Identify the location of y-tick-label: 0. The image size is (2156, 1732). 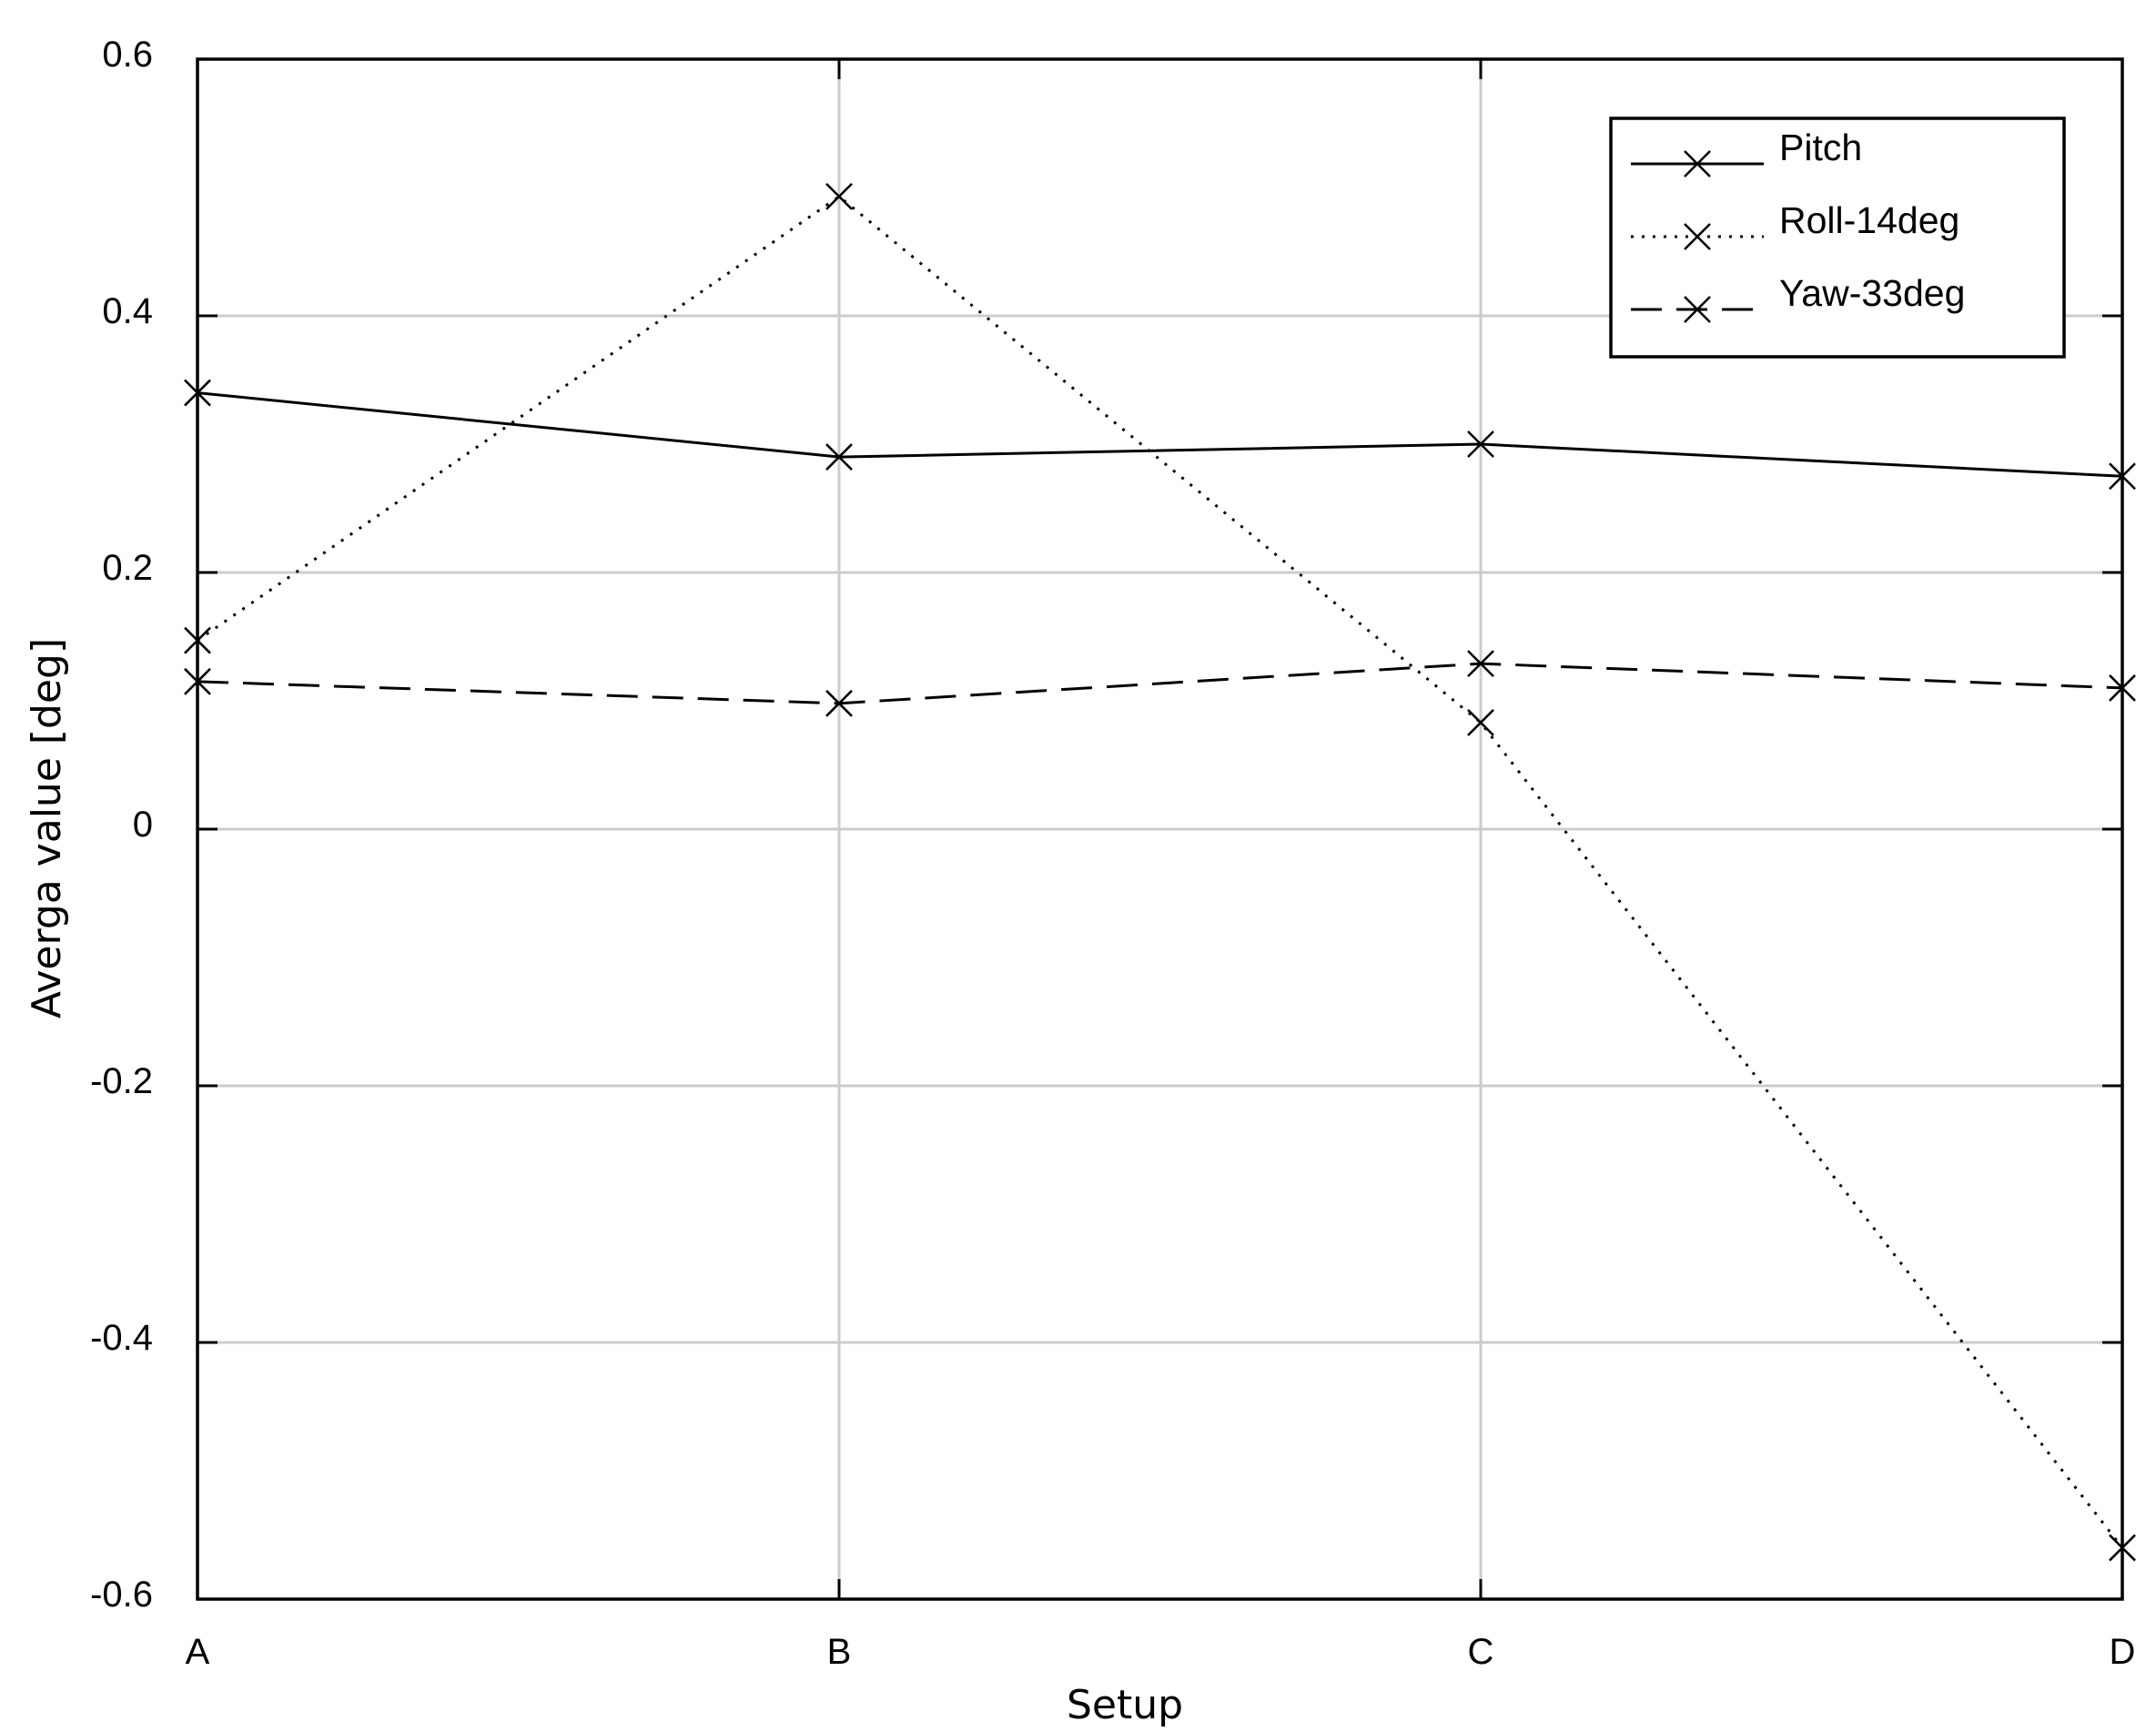
(143, 825).